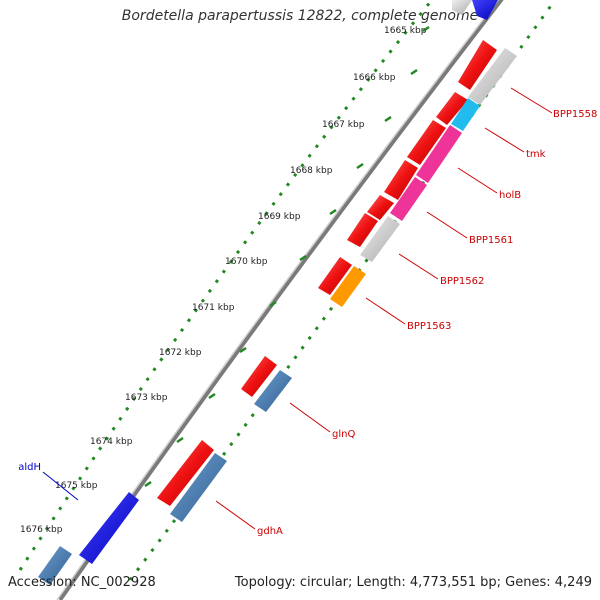 The height and width of the screenshot is (600, 600). Describe the element at coordinates (76, 486) in the screenshot. I see `tick-label: 1675 kbp` at that location.